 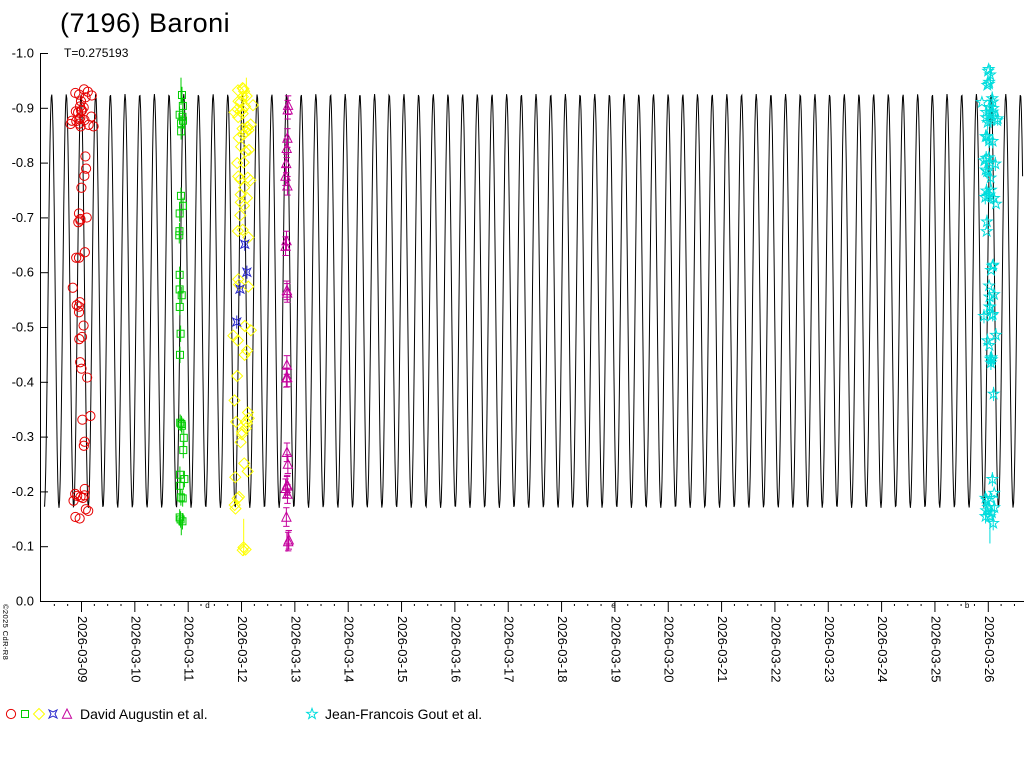 I want to click on x-tick-label: 2026-03-26, so click(x=989, y=649).